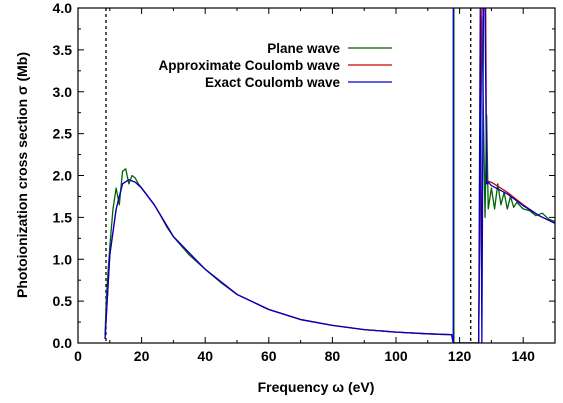 This screenshot has height=403, width=563. Describe the element at coordinates (316, 387) in the screenshot. I see `x-axis-title: Frequency ω (eV)` at that location.